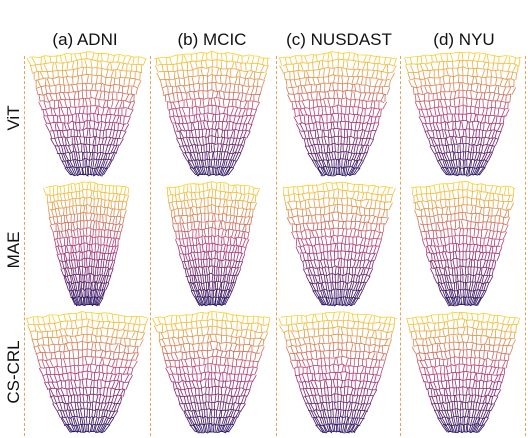  What do you see at coordinates (86, 244) in the screenshot?
I see `mesh-mae-adni` at bounding box center [86, 244].